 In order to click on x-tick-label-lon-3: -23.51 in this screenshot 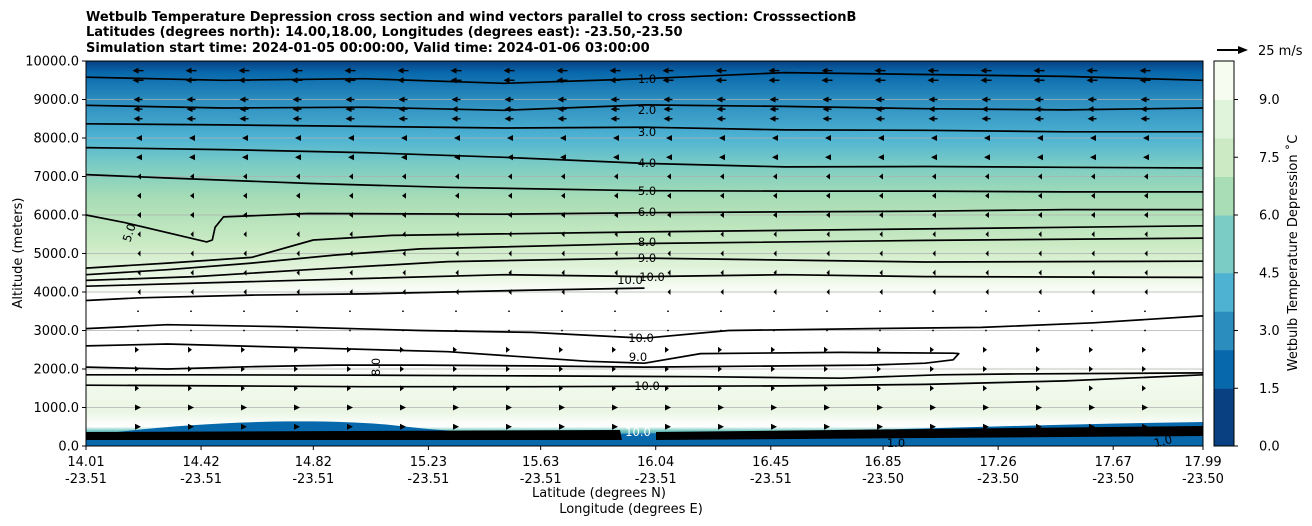, I will do `click(428, 479)`.